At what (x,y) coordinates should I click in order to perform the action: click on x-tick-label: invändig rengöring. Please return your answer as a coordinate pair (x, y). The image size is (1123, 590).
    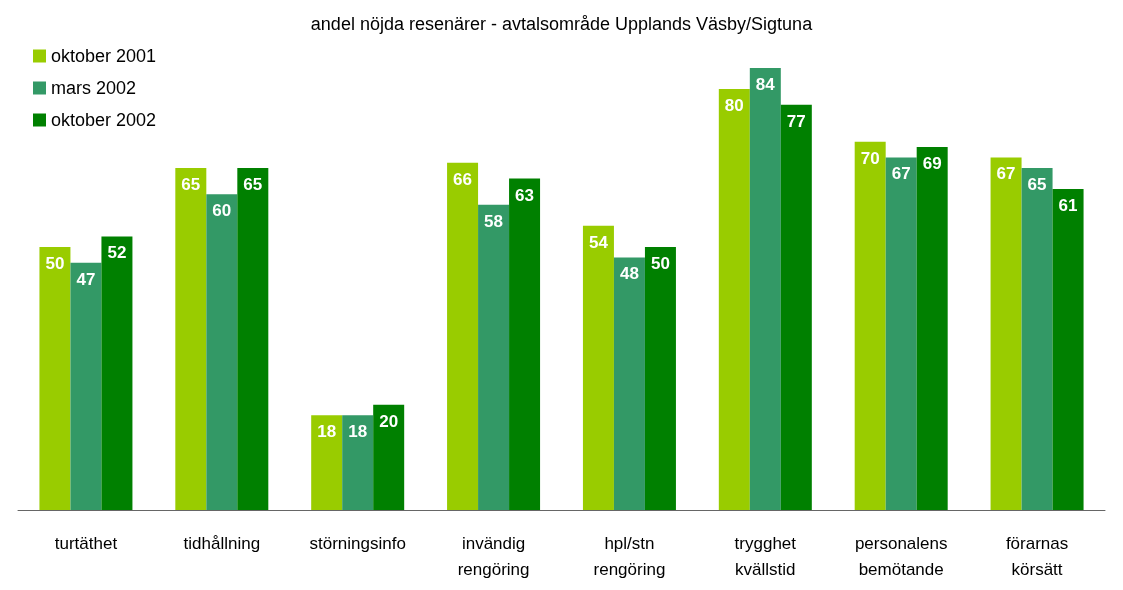
    Looking at the image, I should click on (493, 556).